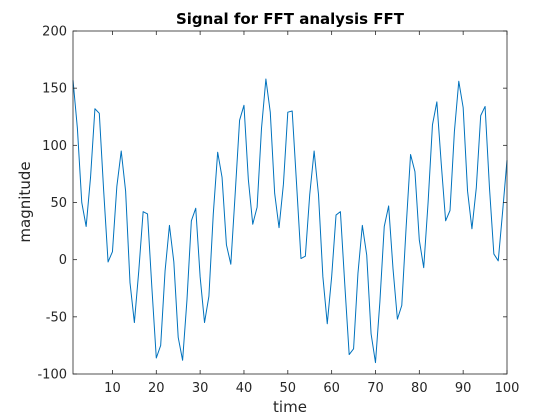 This screenshot has height=420, width=560. I want to click on x-tick-label: 100, so click(507, 388).